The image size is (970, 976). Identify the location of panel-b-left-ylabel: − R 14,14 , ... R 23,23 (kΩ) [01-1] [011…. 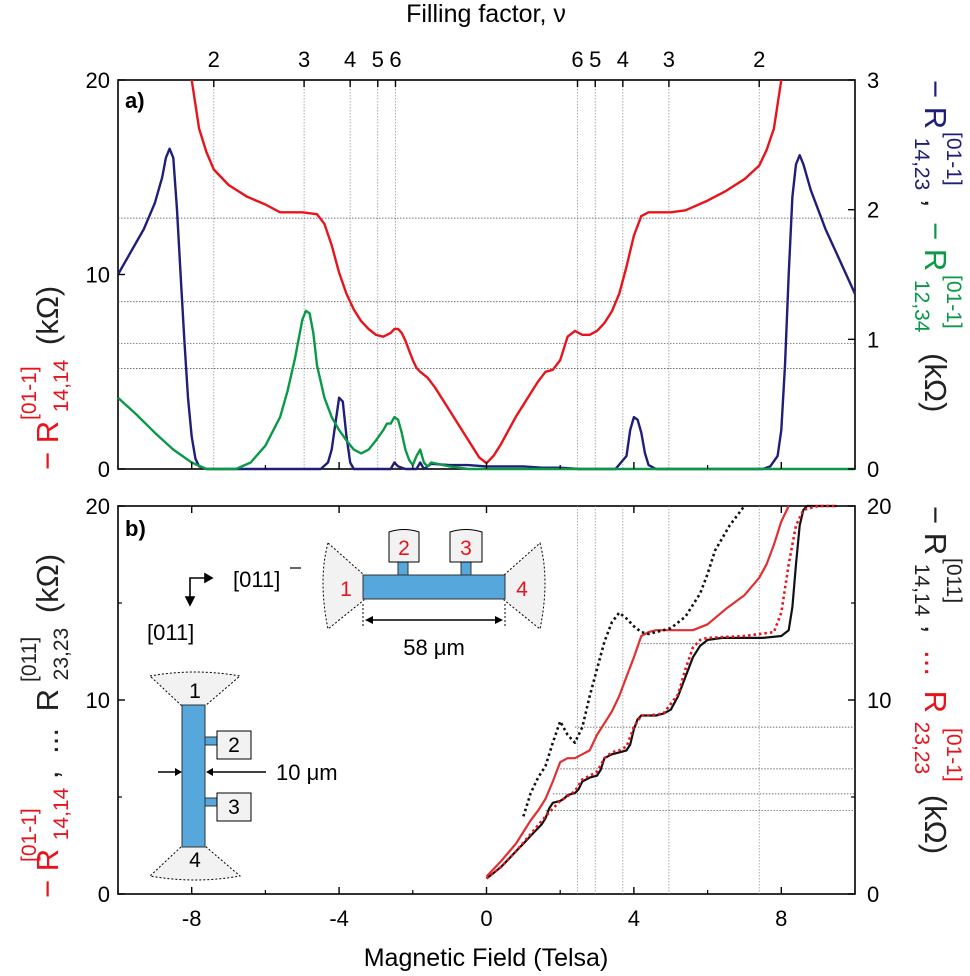
(46, 726).